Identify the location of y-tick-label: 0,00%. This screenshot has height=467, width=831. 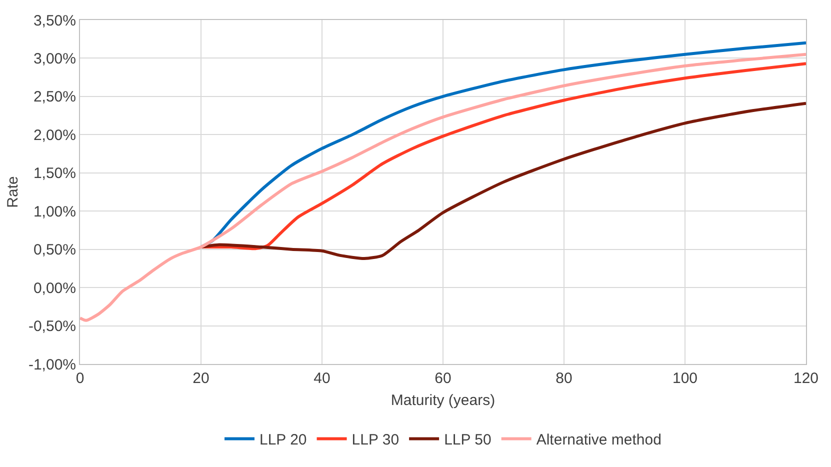
(54, 288).